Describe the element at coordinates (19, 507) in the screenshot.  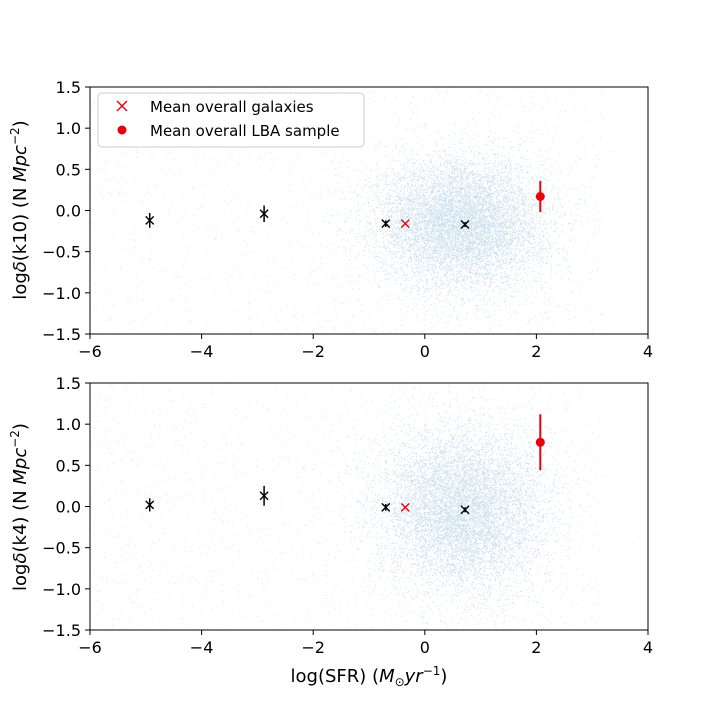
I see `y-axis-label-bottom: logδ(k4) (N Mpc−2)` at that location.